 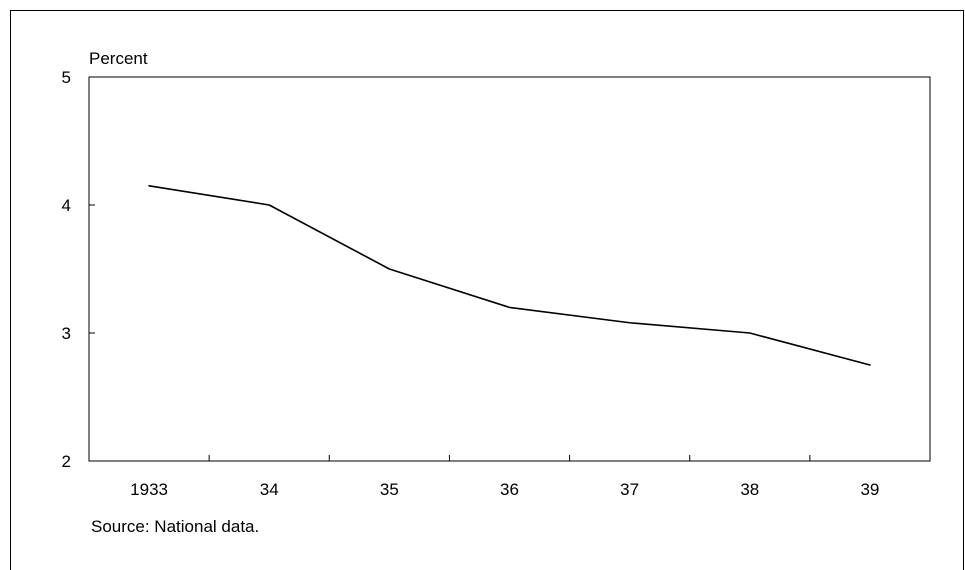 What do you see at coordinates (269, 489) in the screenshot?
I see `x-tick-label: 34` at bounding box center [269, 489].